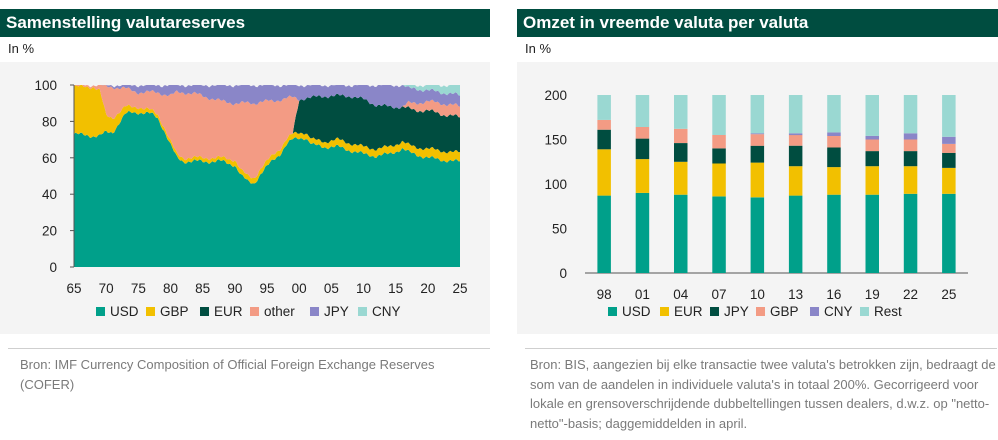 Image resolution: width=998 pixels, height=440 pixels. I want to click on x-tick-label: 85, so click(202, 288).